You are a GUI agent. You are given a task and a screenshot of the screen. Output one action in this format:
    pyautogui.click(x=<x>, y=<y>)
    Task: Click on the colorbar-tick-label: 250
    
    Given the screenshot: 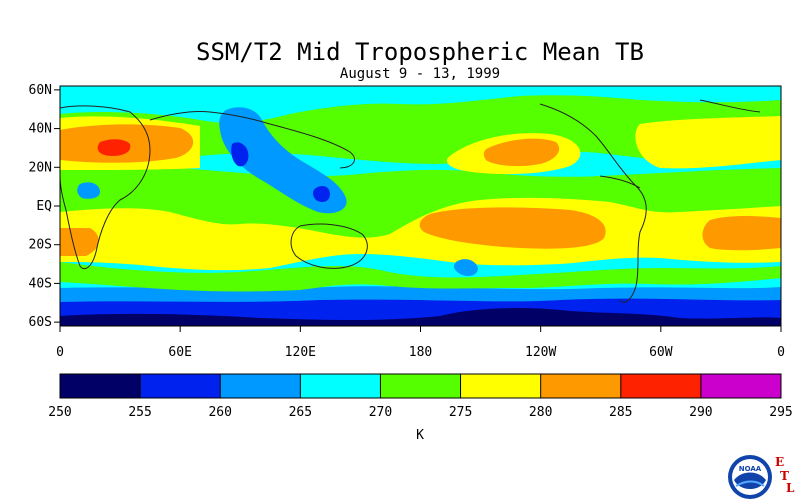 What is the action you would take?
    pyautogui.click(x=59, y=412)
    